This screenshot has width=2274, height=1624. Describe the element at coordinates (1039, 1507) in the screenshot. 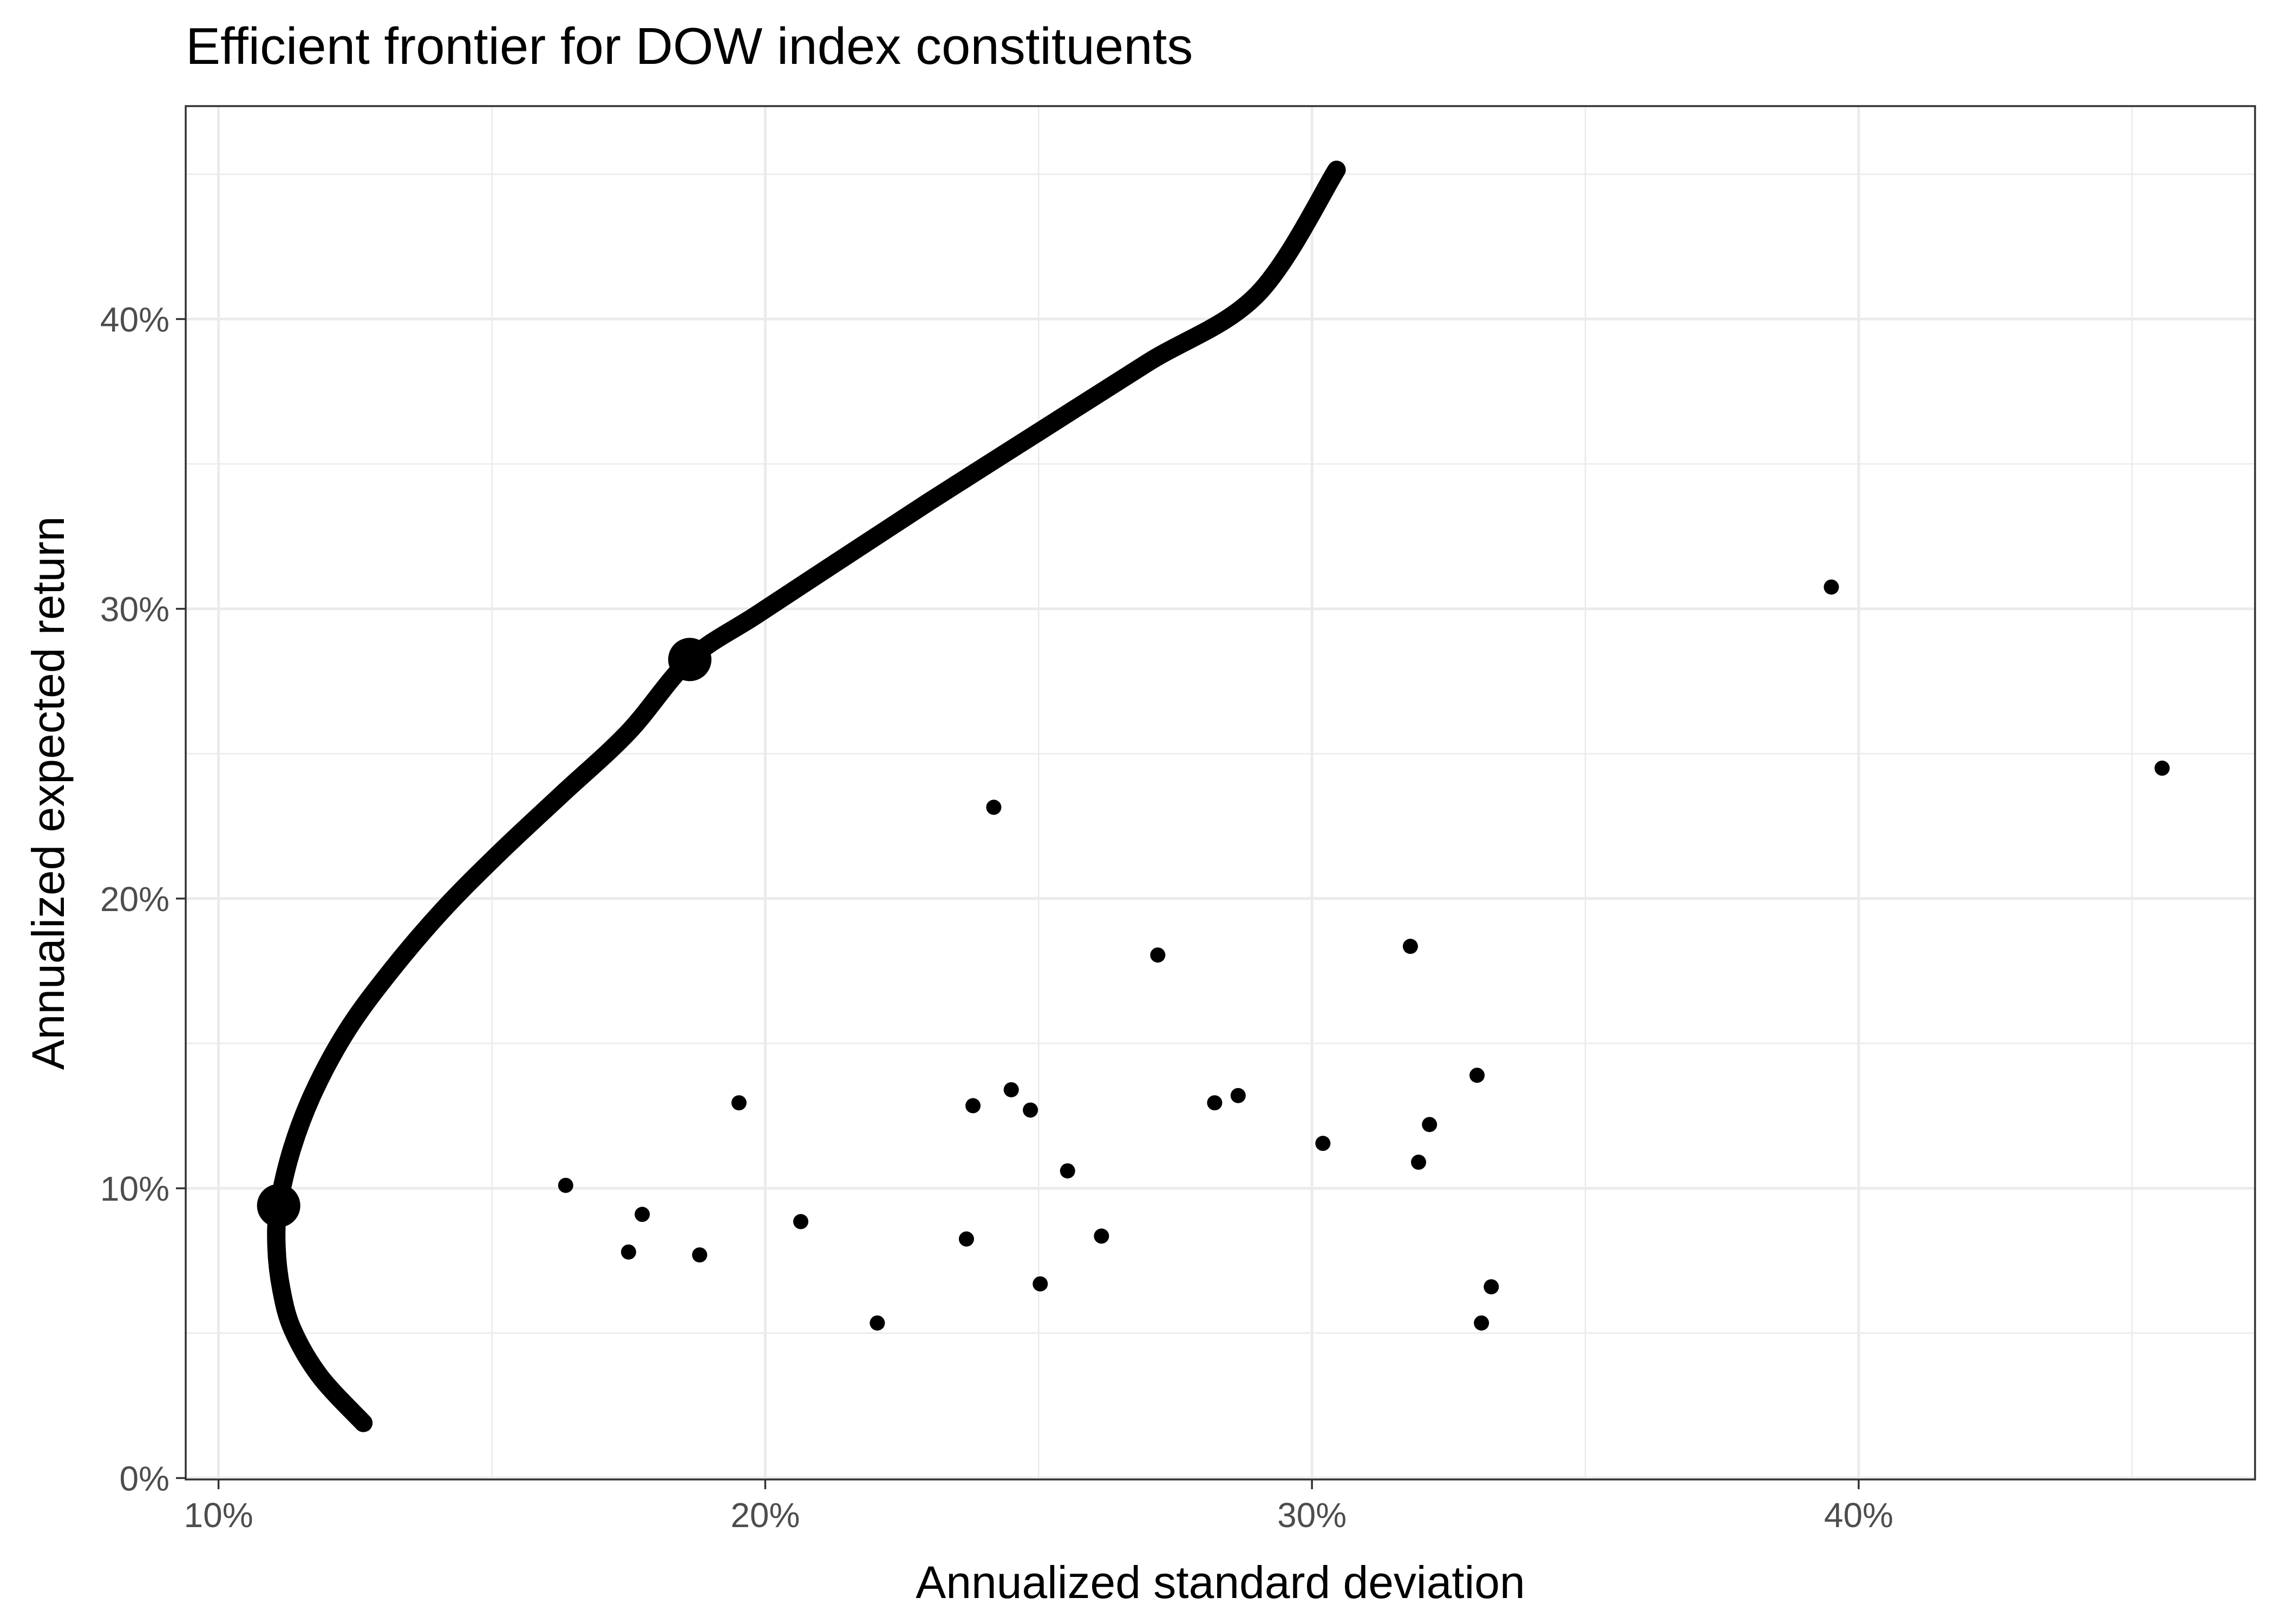

I see `x-axis: 10% 20% 30% 40%` at that location.